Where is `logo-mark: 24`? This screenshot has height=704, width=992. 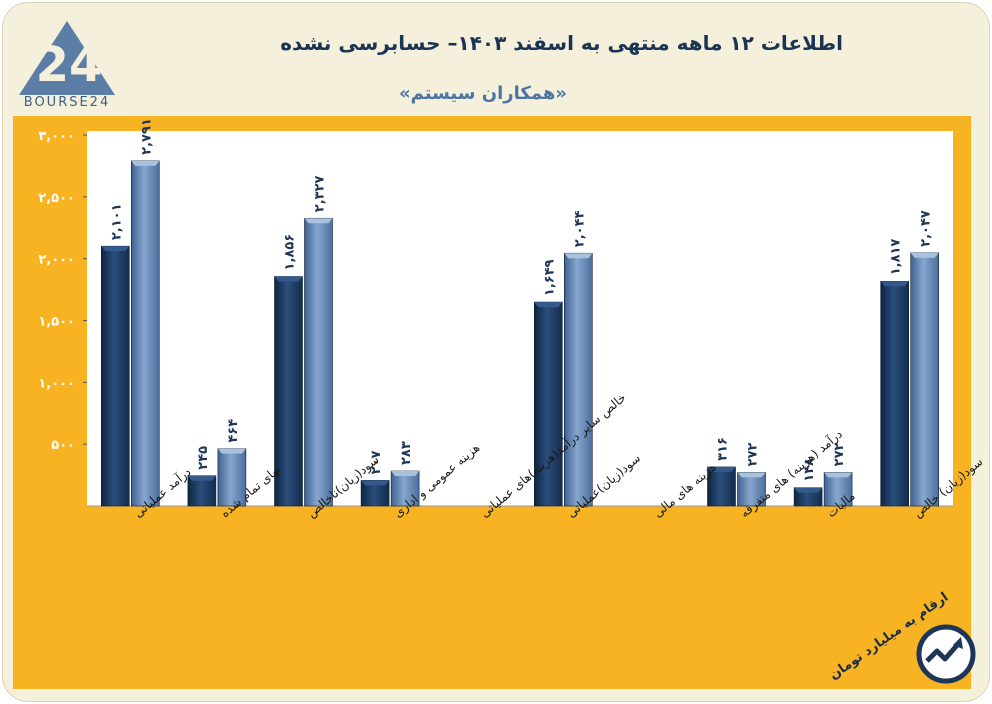 logo-mark: 24 is located at coordinates (69, 65).